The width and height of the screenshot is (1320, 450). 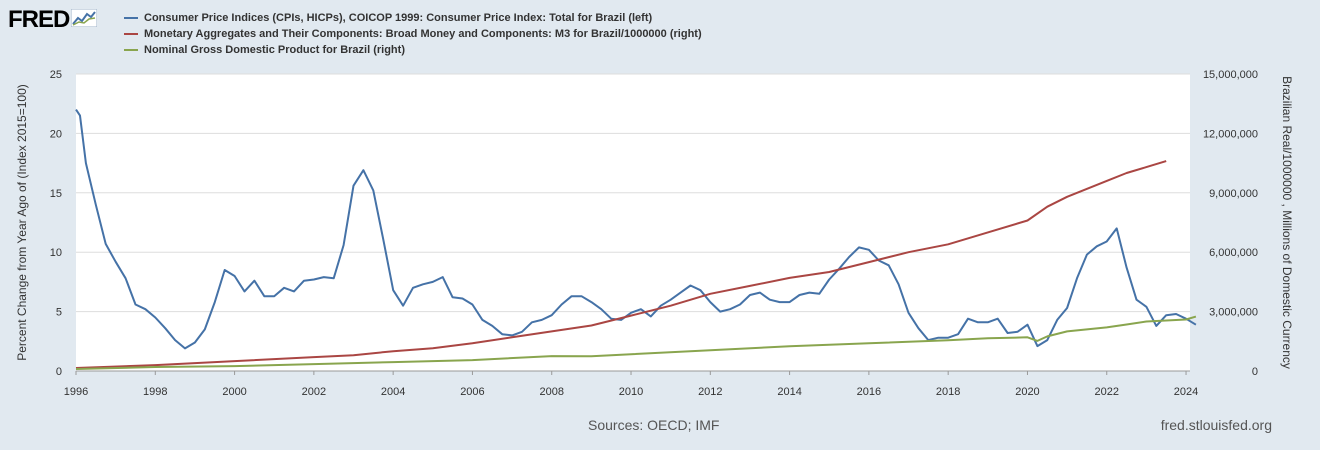 I want to click on site-url-link: fred.stlouisfed.org, so click(x=1216, y=425).